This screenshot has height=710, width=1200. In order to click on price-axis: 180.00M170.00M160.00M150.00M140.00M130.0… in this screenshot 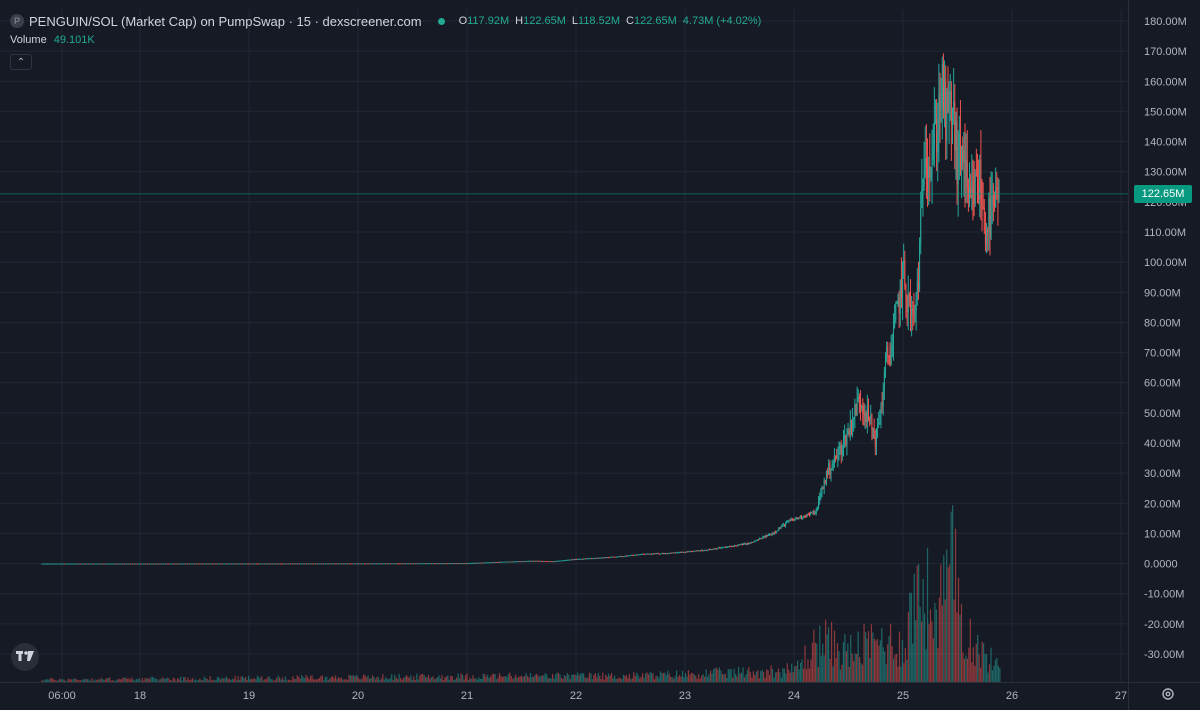, I will do `click(1165, 338)`.